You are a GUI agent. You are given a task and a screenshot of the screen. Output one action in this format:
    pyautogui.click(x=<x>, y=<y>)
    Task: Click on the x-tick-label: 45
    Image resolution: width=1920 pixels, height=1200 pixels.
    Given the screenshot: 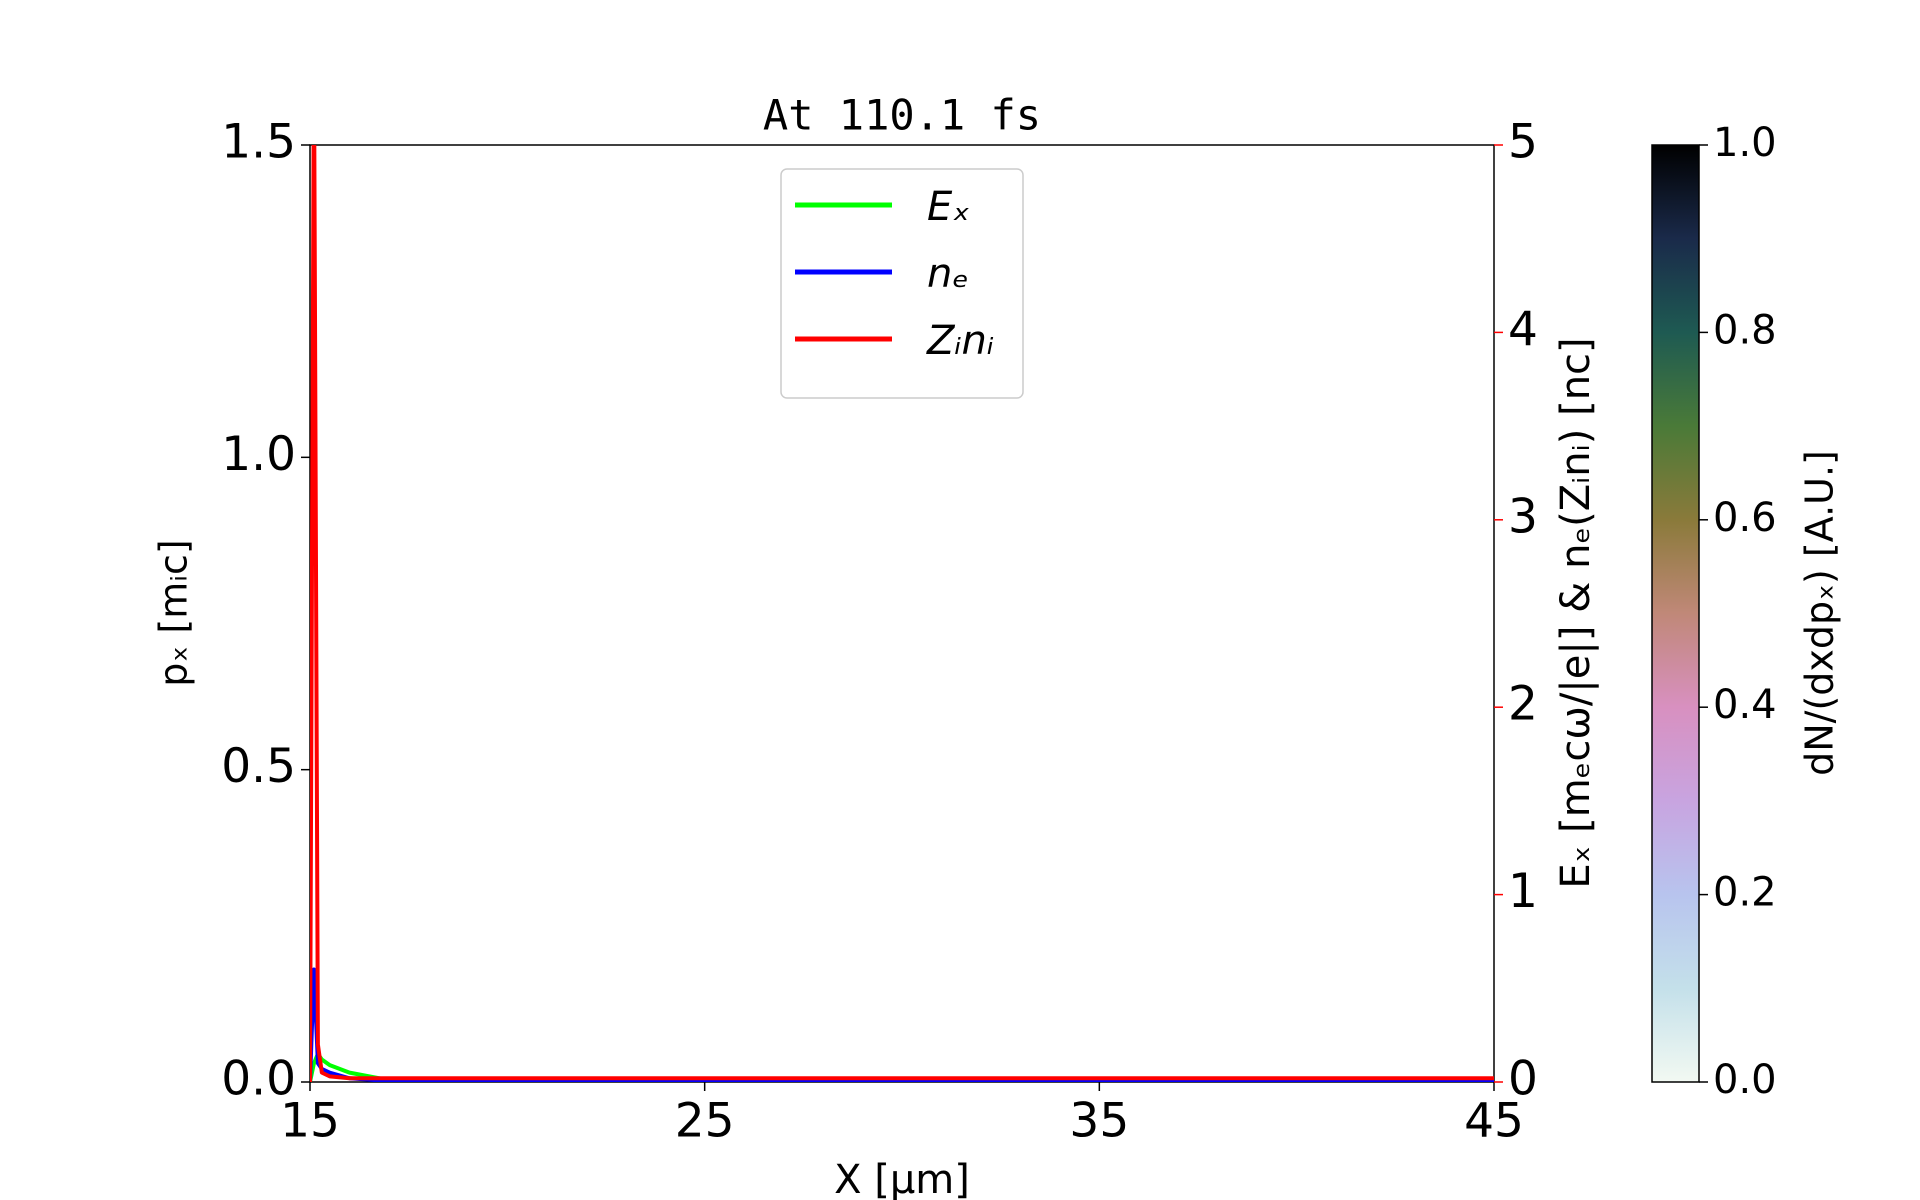 What is the action you would take?
    pyautogui.click(x=1494, y=1121)
    